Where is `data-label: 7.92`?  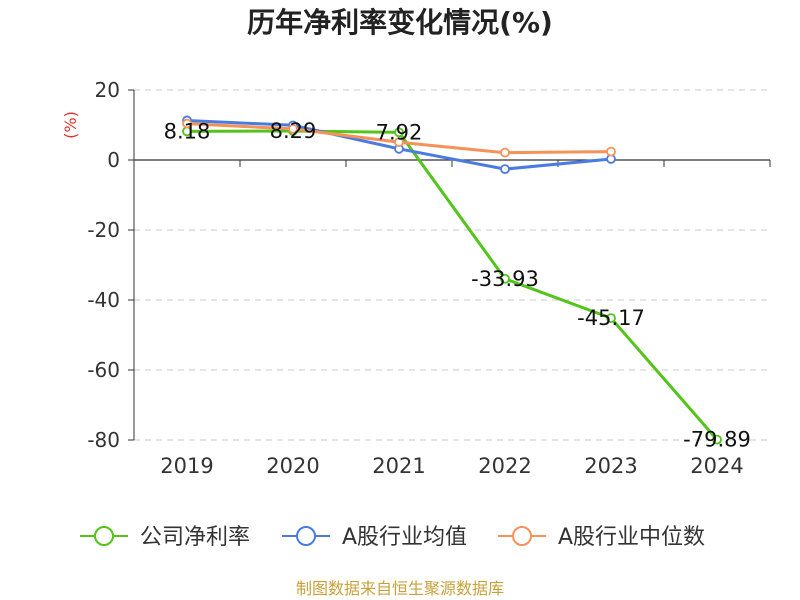 data-label: 7.92 is located at coordinates (399, 132).